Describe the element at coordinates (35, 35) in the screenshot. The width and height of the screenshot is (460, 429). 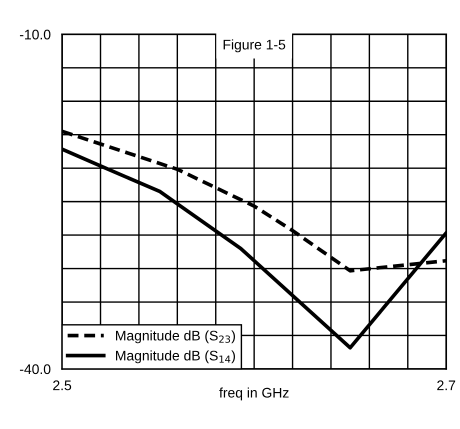
I see `y-tick-label: -10.0` at that location.